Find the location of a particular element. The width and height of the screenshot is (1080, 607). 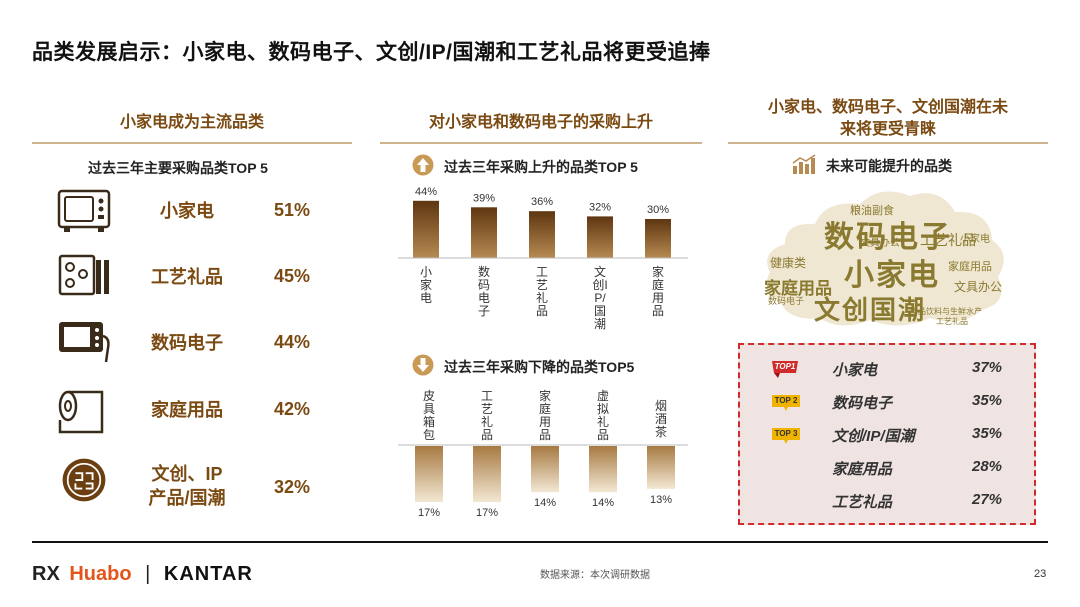

top-pct: 37% is located at coordinates (987, 367).